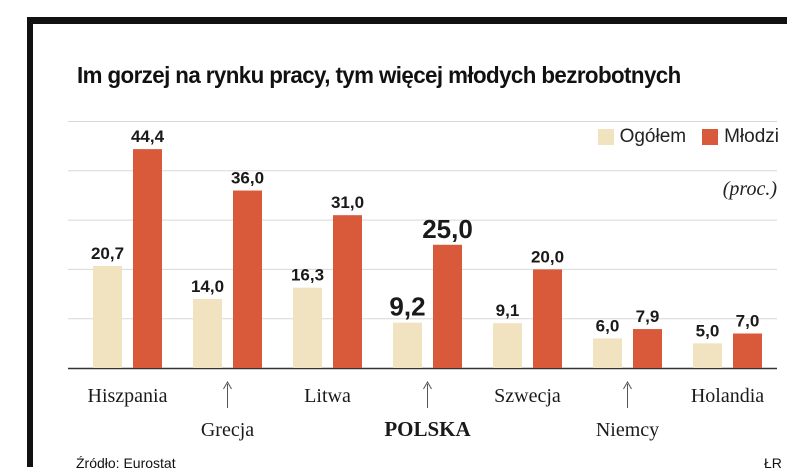 Image resolution: width=805 pixels, height=476 pixels. What do you see at coordinates (307, 275) in the screenshot?
I see `data-label: 16,3` at bounding box center [307, 275].